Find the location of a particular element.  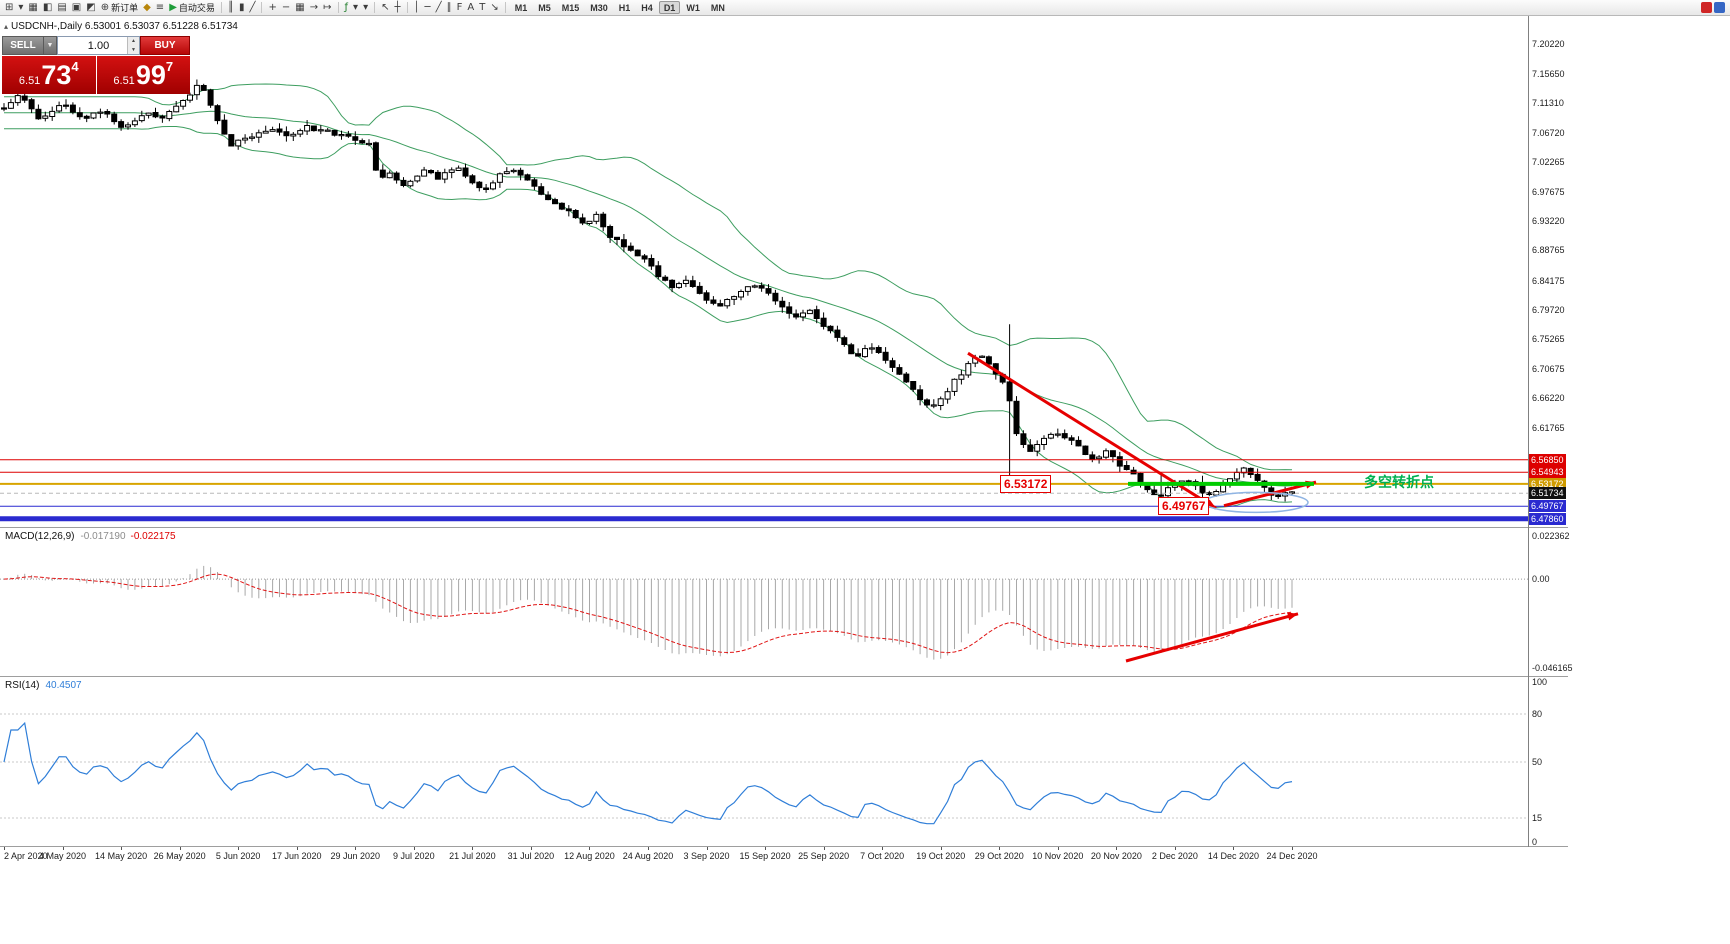

timeframe-h1-button: H1 is located at coordinates (624, 8).